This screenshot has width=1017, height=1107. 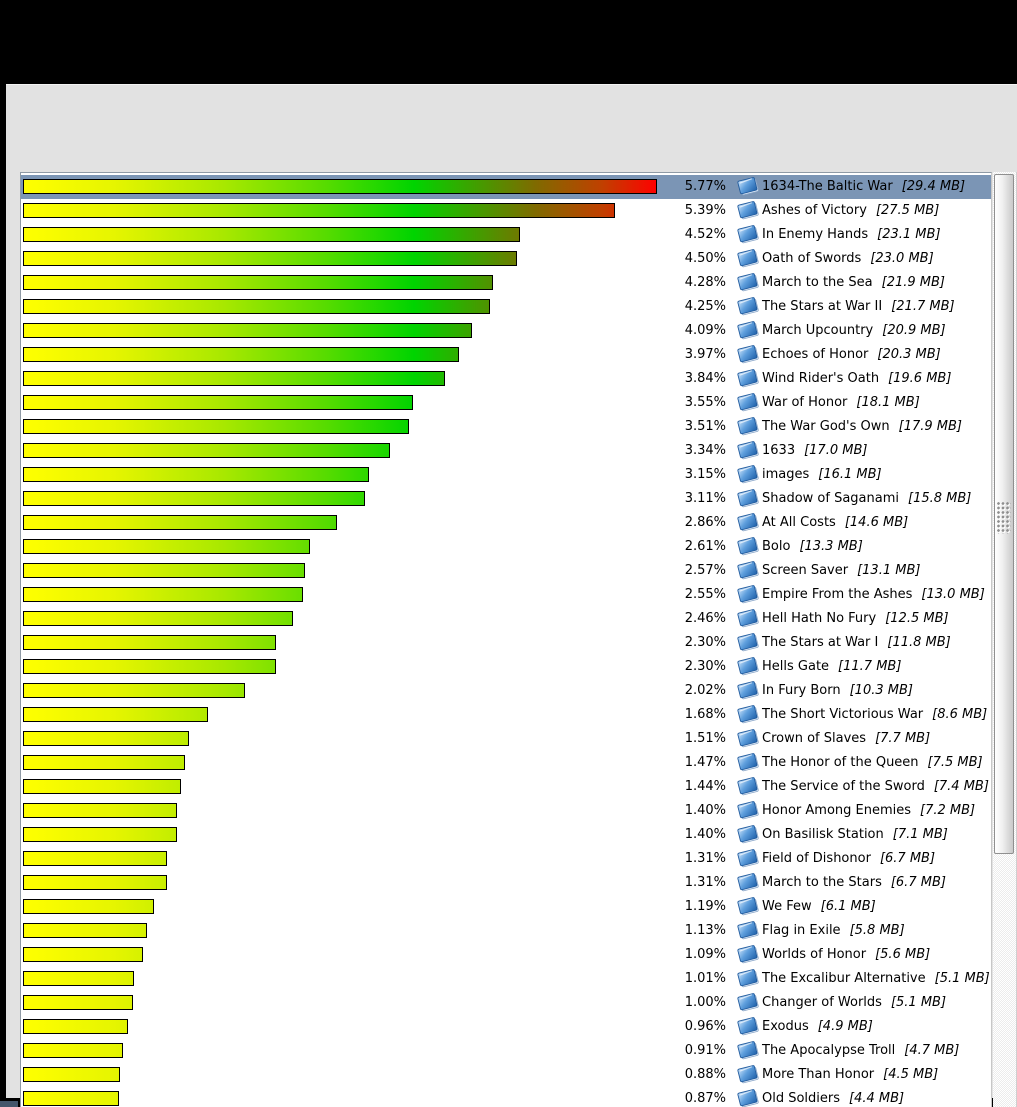 What do you see at coordinates (822, 306) in the screenshot?
I see `file-name: The Stars at War II` at bounding box center [822, 306].